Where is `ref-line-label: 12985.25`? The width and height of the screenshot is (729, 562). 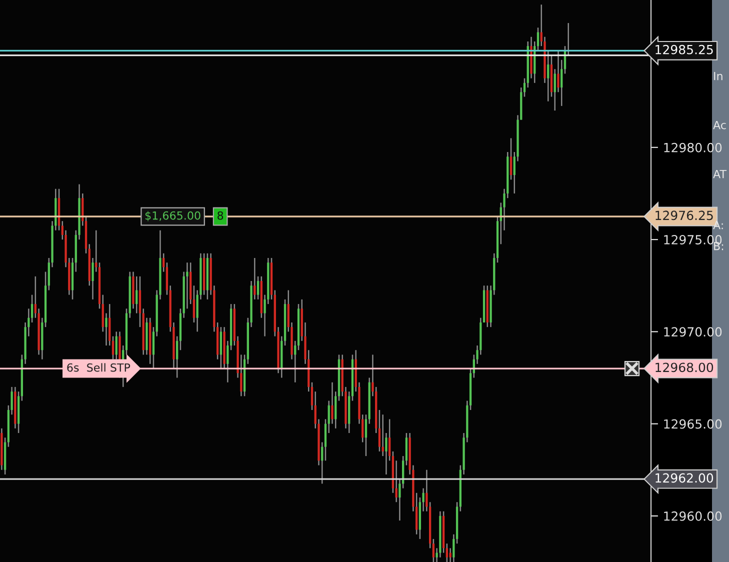 ref-line-label: 12985.25 is located at coordinates (684, 49).